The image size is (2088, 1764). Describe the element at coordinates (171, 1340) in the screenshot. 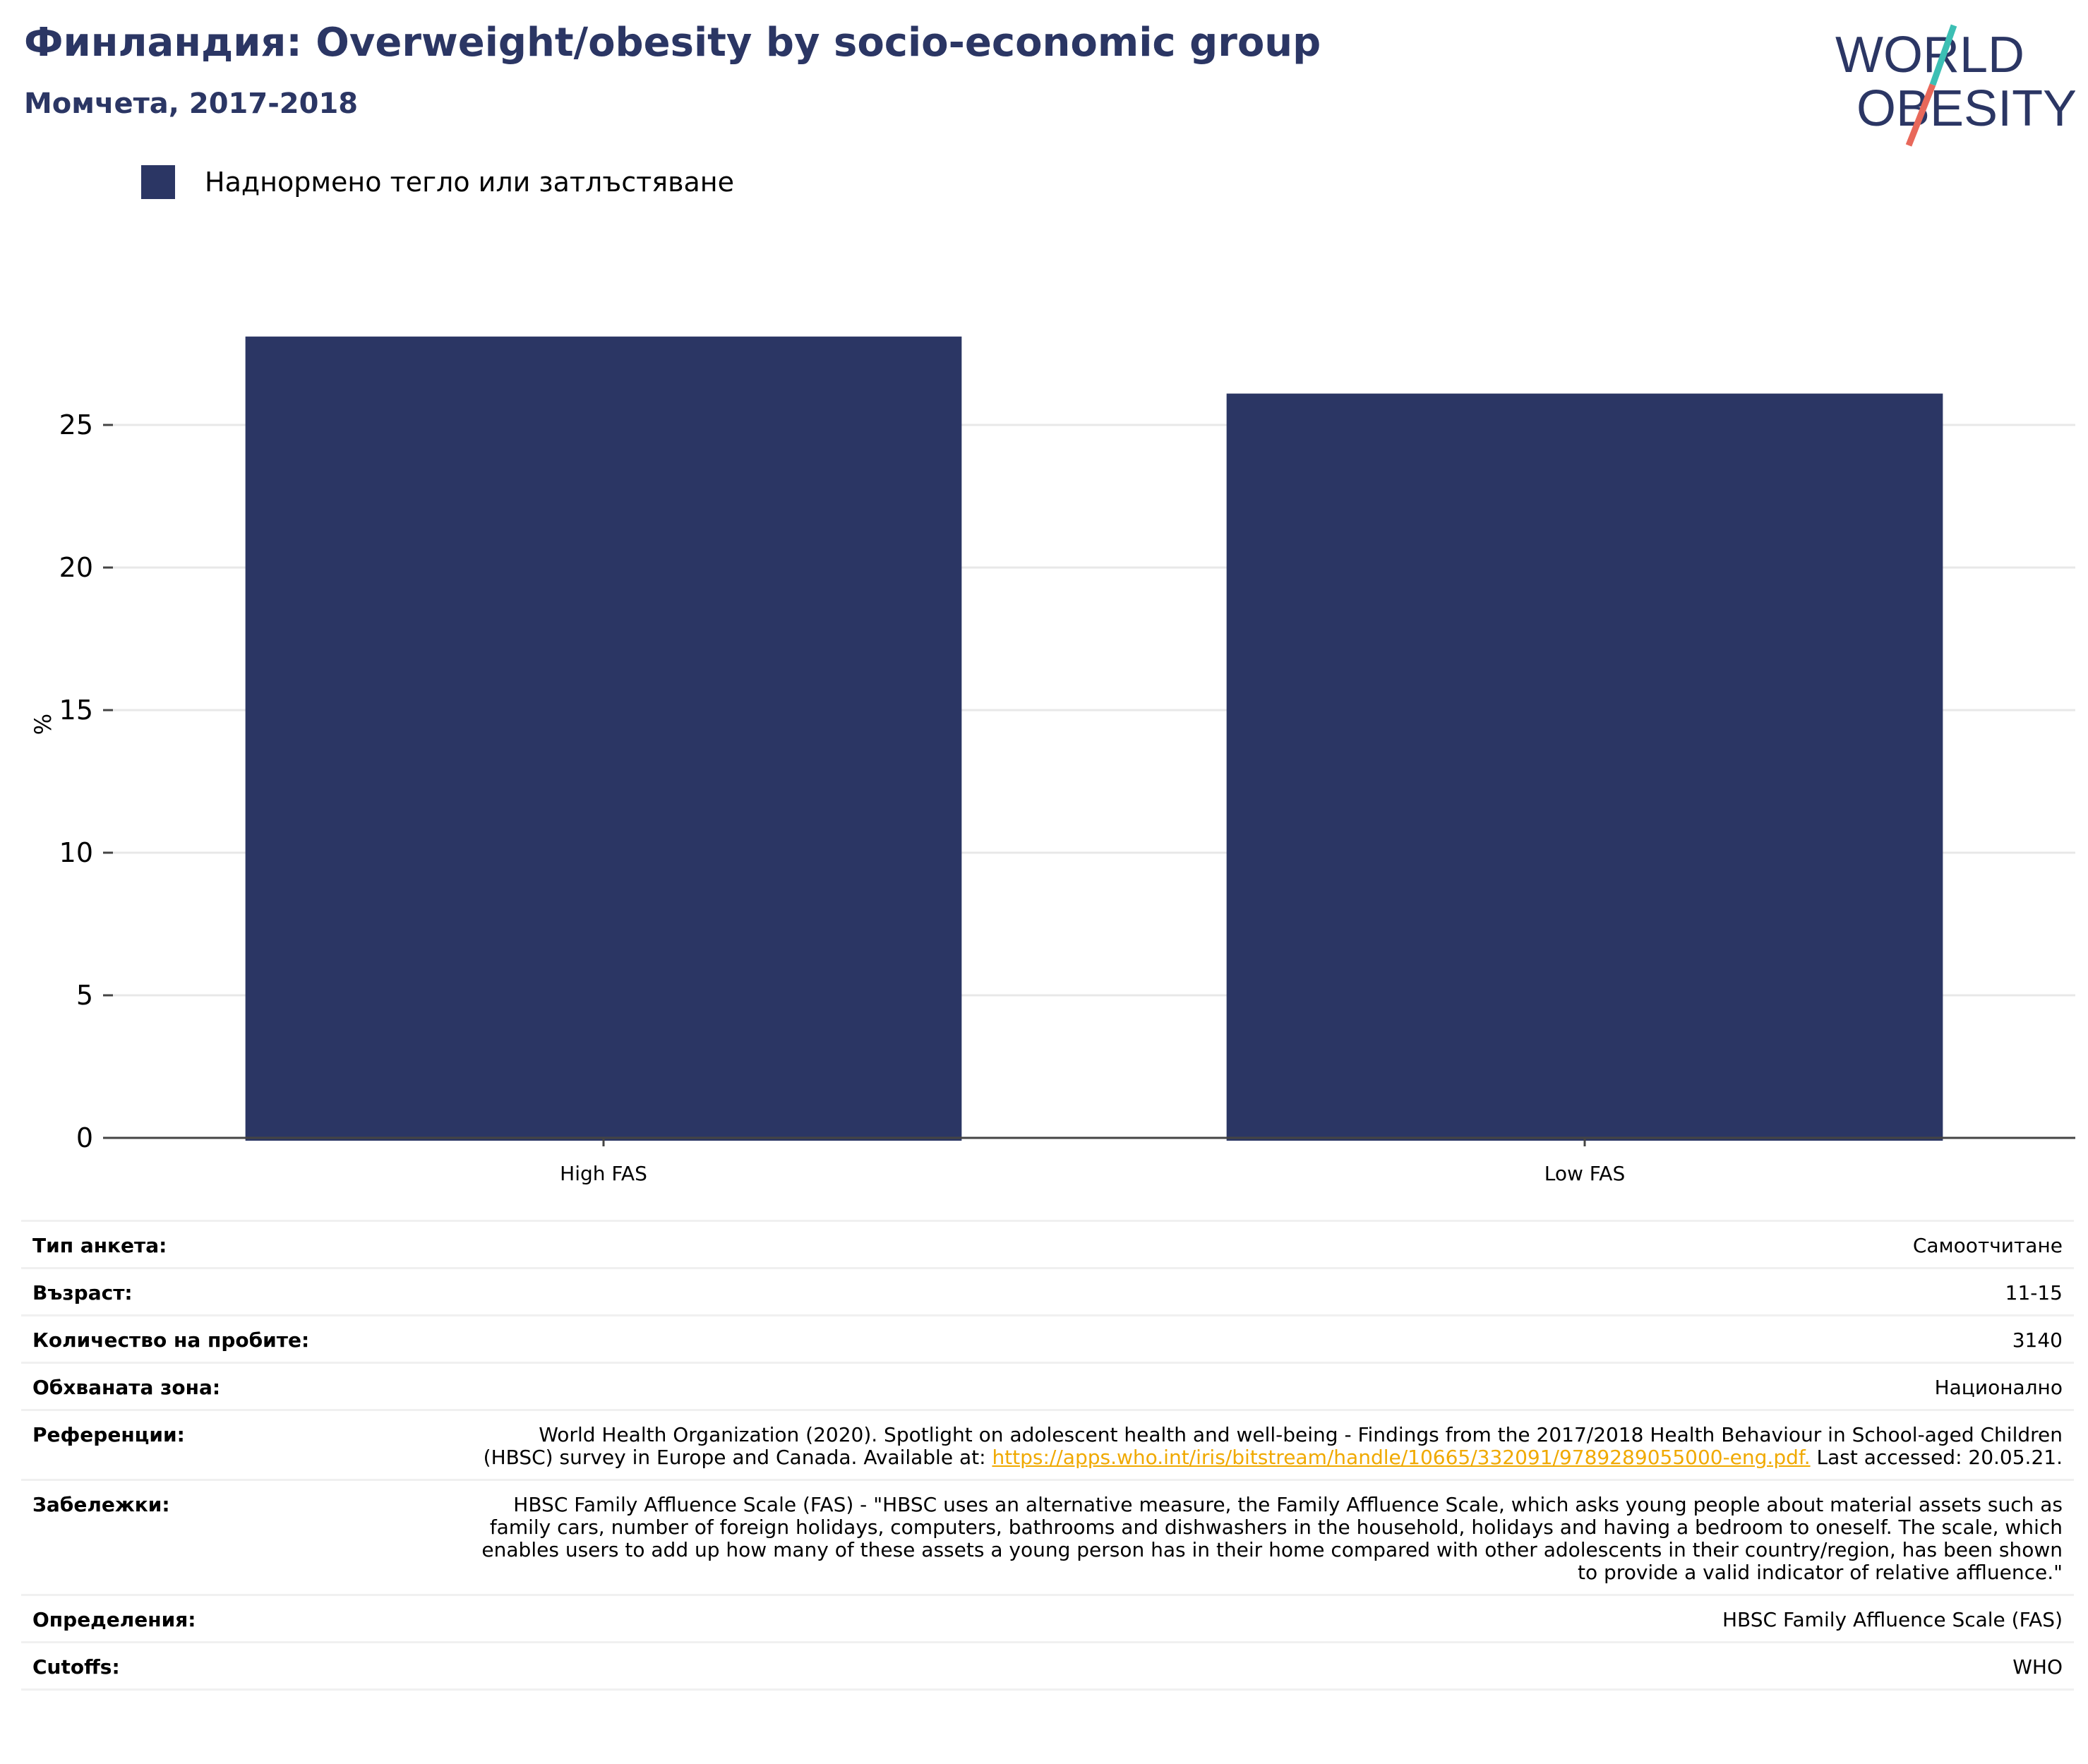

I see `meta-key: Количество на пробите:` at that location.